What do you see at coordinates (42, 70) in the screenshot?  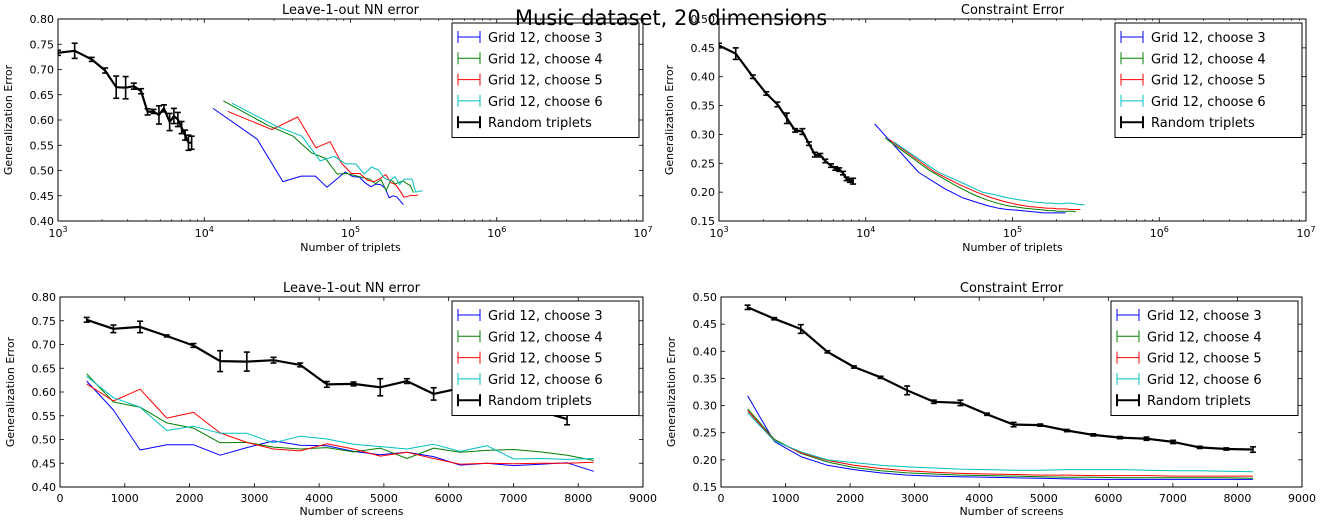 I see `y-tick-label: 0.70` at bounding box center [42, 70].